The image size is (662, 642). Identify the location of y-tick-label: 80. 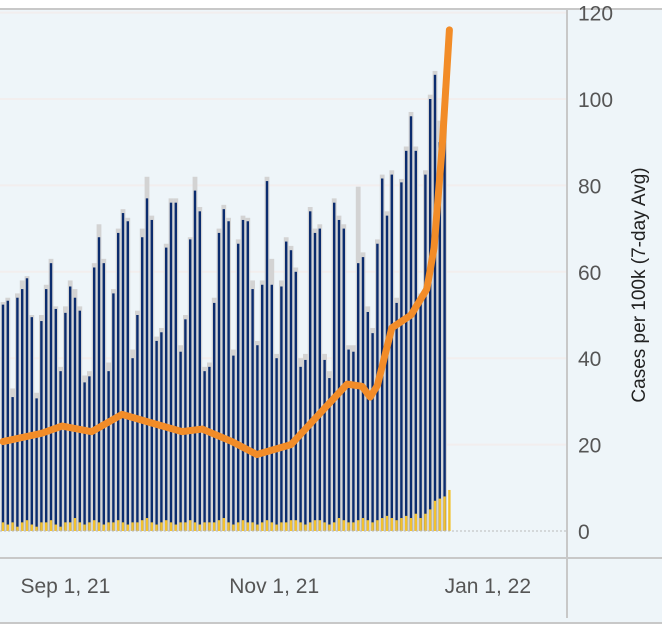
(589, 186).